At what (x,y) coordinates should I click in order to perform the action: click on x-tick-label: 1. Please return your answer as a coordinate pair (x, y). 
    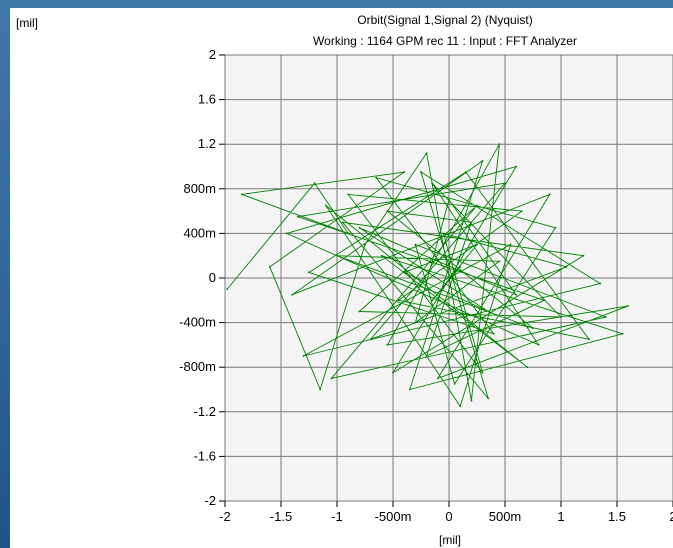
    Looking at the image, I should click on (560, 516).